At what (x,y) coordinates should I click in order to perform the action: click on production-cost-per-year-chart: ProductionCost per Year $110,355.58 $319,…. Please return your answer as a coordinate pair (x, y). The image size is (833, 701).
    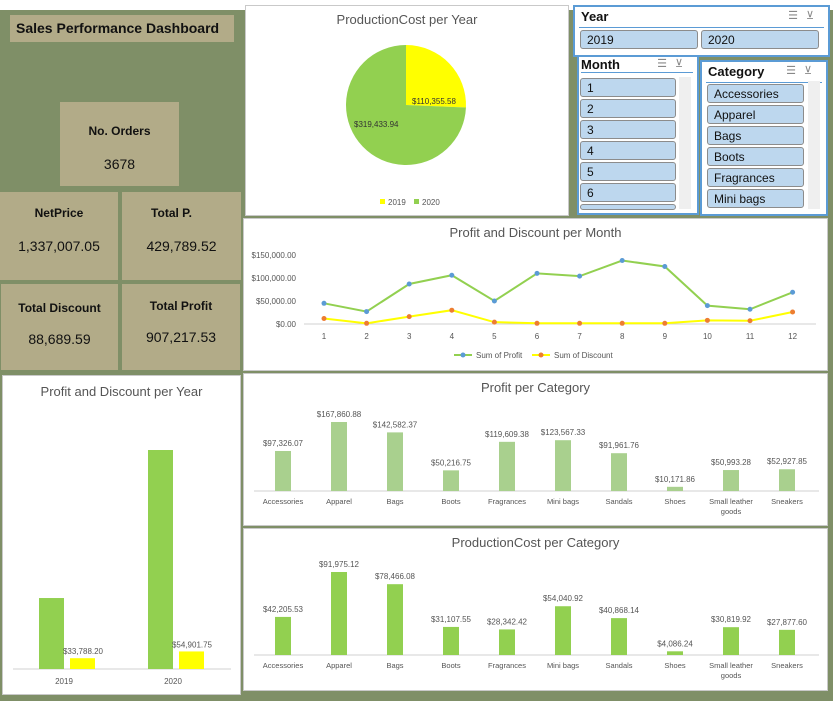
    Looking at the image, I should click on (407, 110).